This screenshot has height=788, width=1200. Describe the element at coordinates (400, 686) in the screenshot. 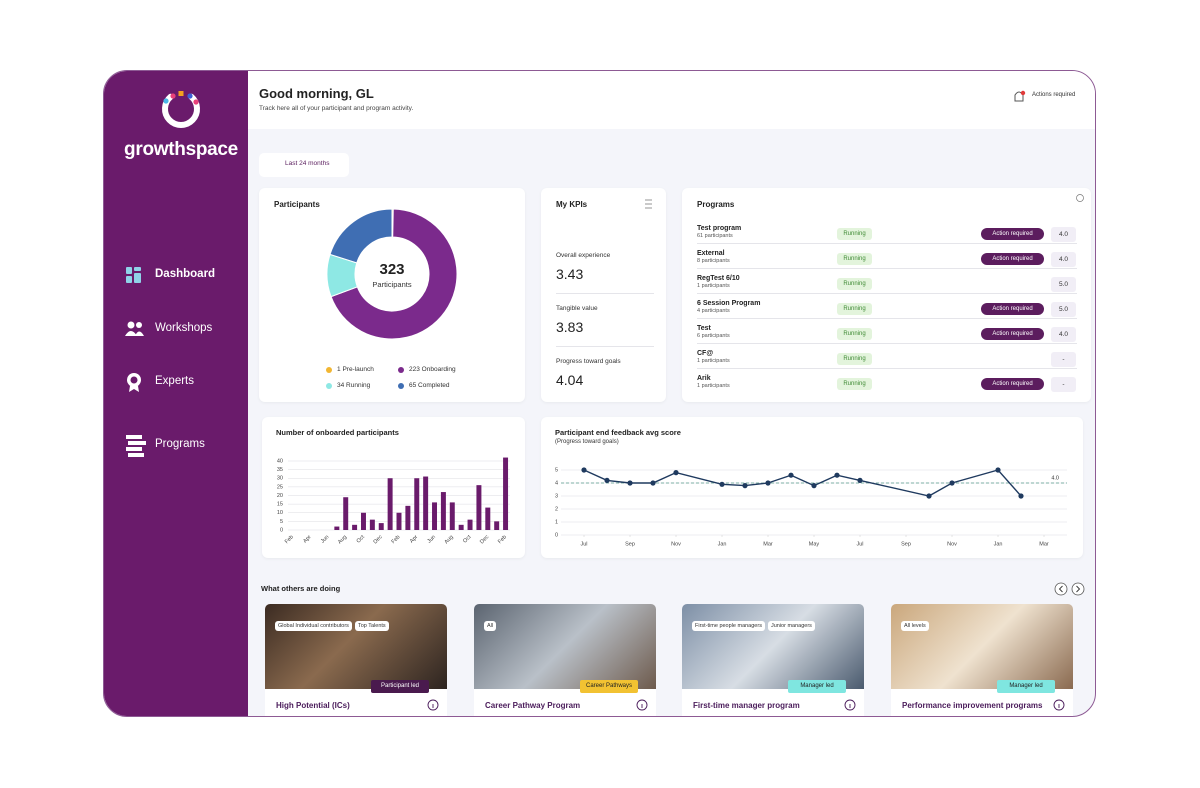

I see `card-badge: Participant led` at that location.